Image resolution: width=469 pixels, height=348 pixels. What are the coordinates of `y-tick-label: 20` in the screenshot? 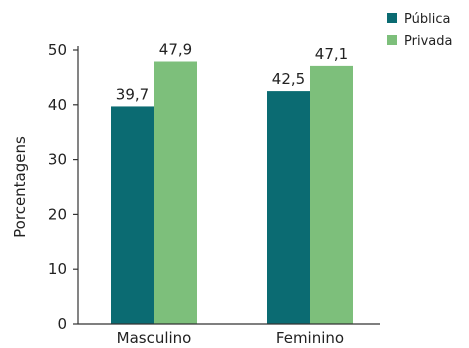 It's located at (57, 214).